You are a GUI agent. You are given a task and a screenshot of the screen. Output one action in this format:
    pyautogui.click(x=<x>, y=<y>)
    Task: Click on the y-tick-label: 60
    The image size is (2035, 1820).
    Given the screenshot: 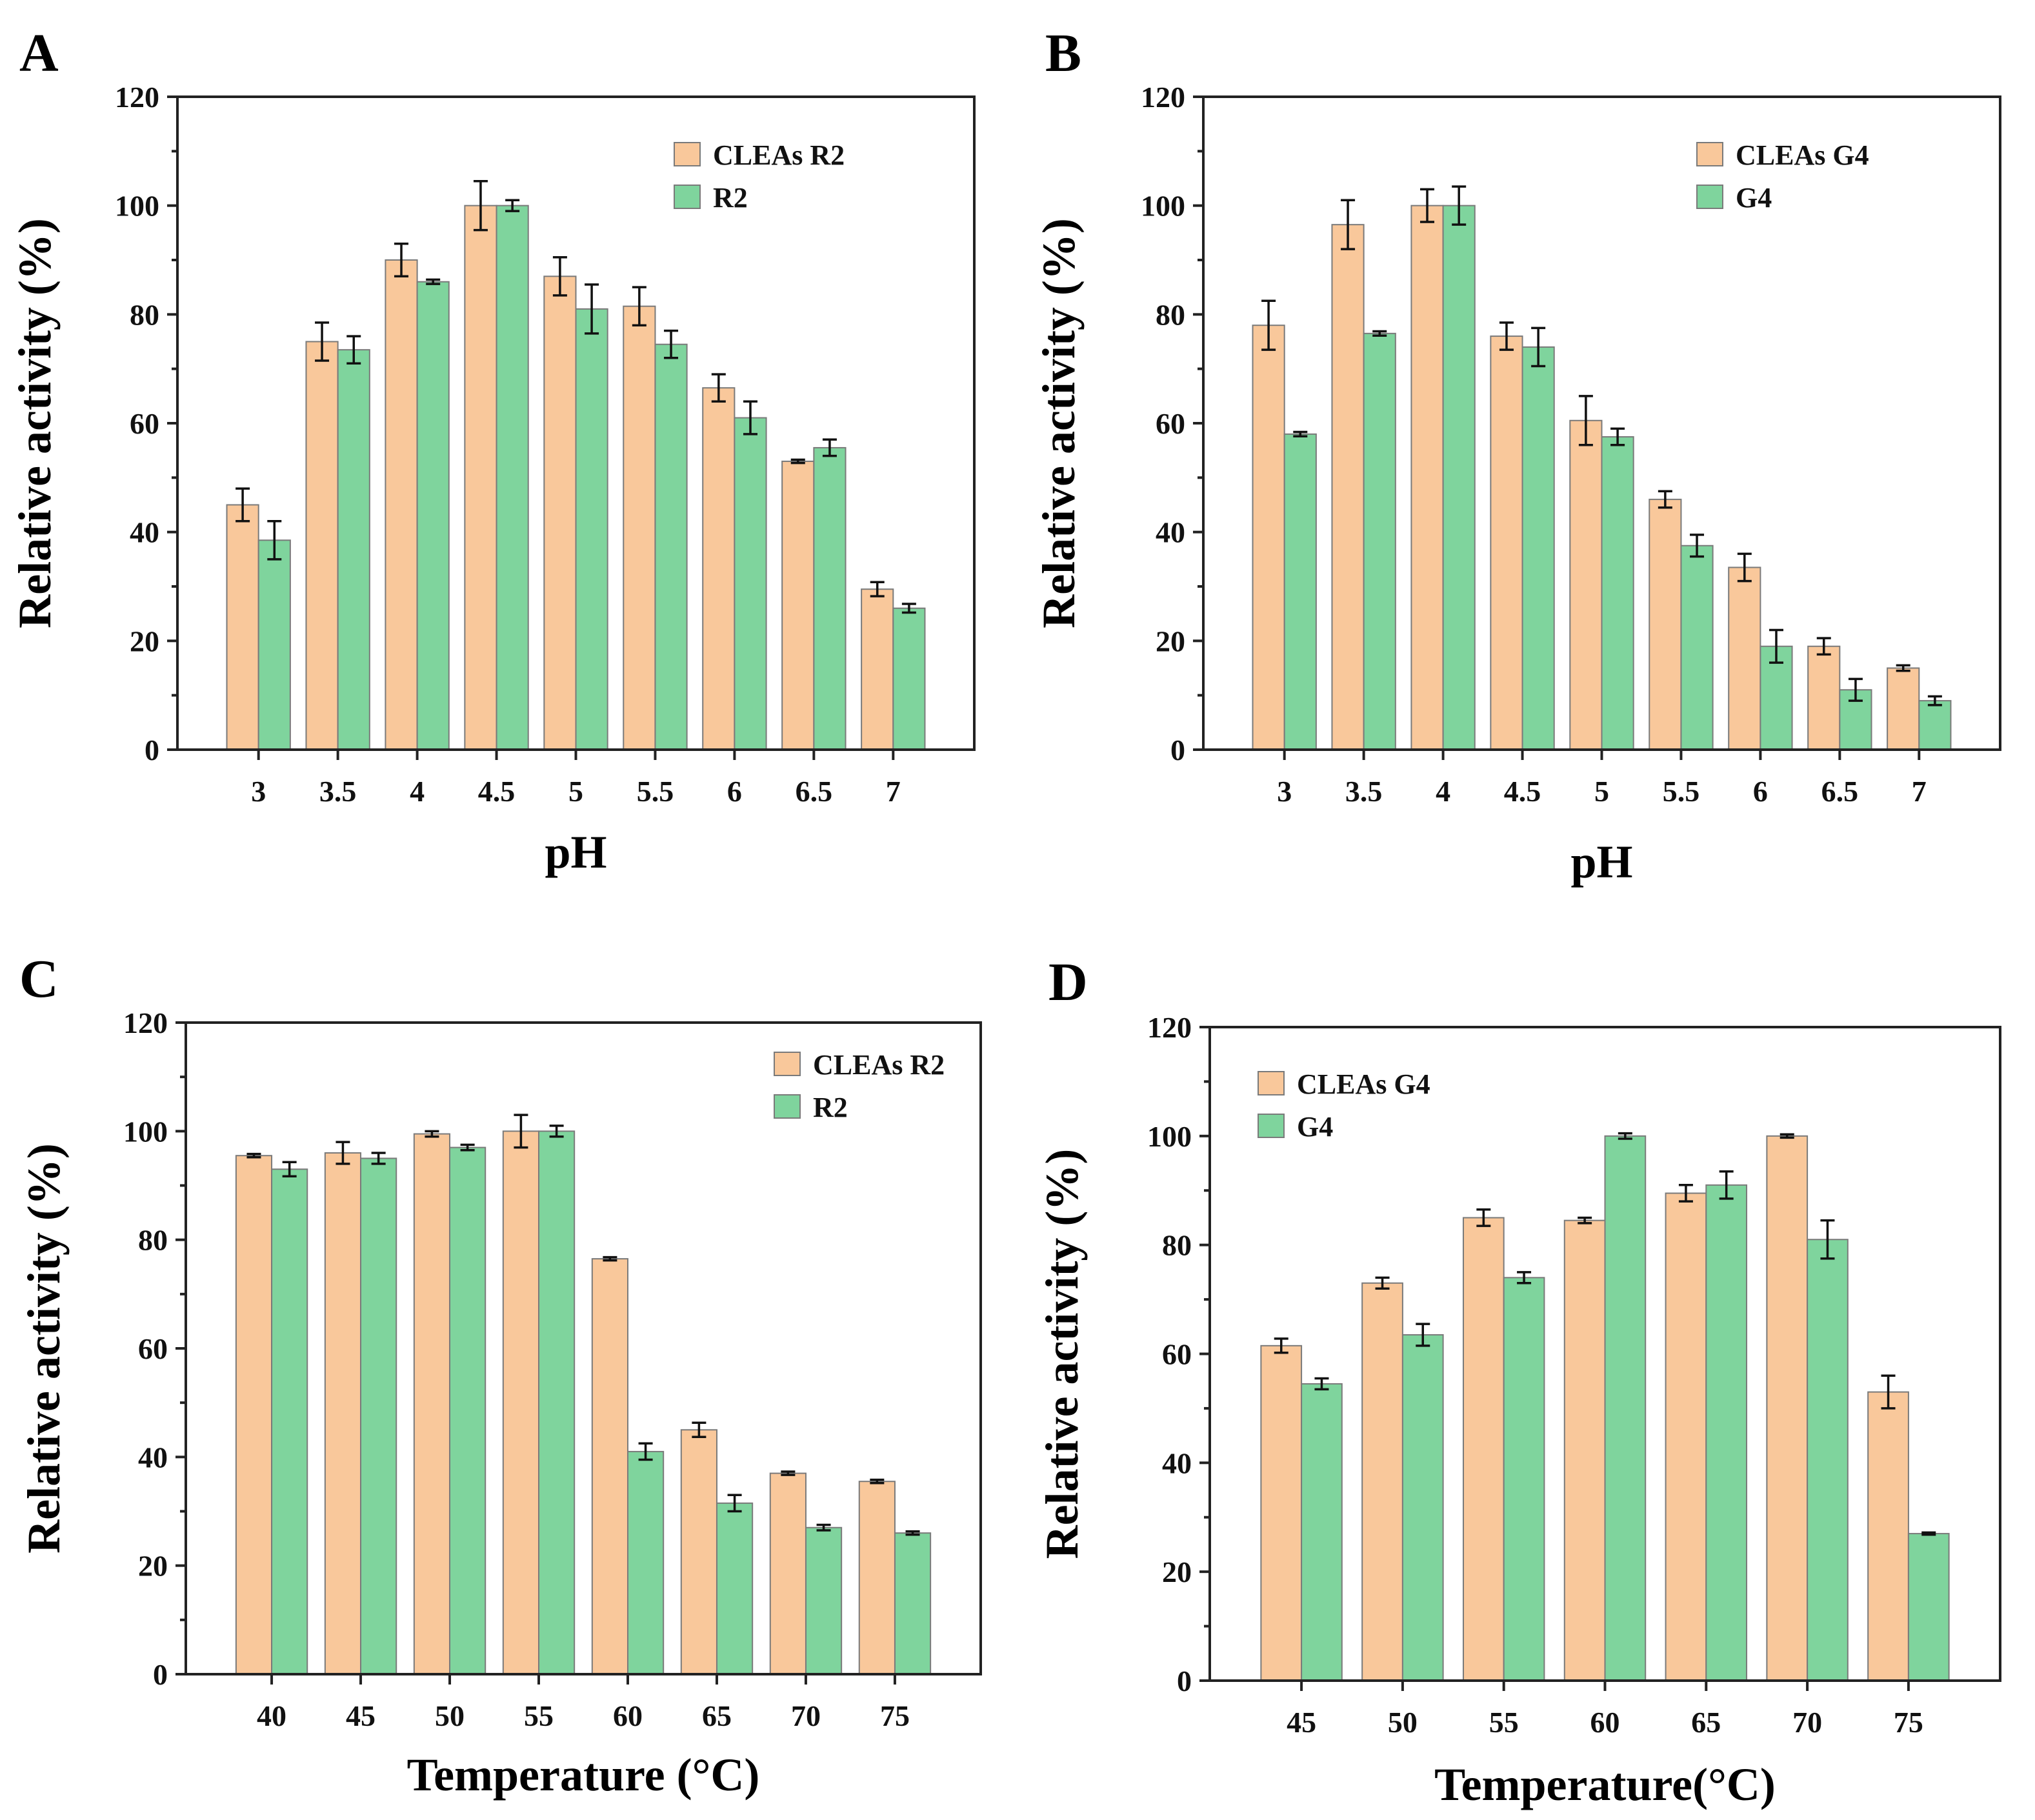 What is the action you would take?
    pyautogui.click(x=1170, y=424)
    